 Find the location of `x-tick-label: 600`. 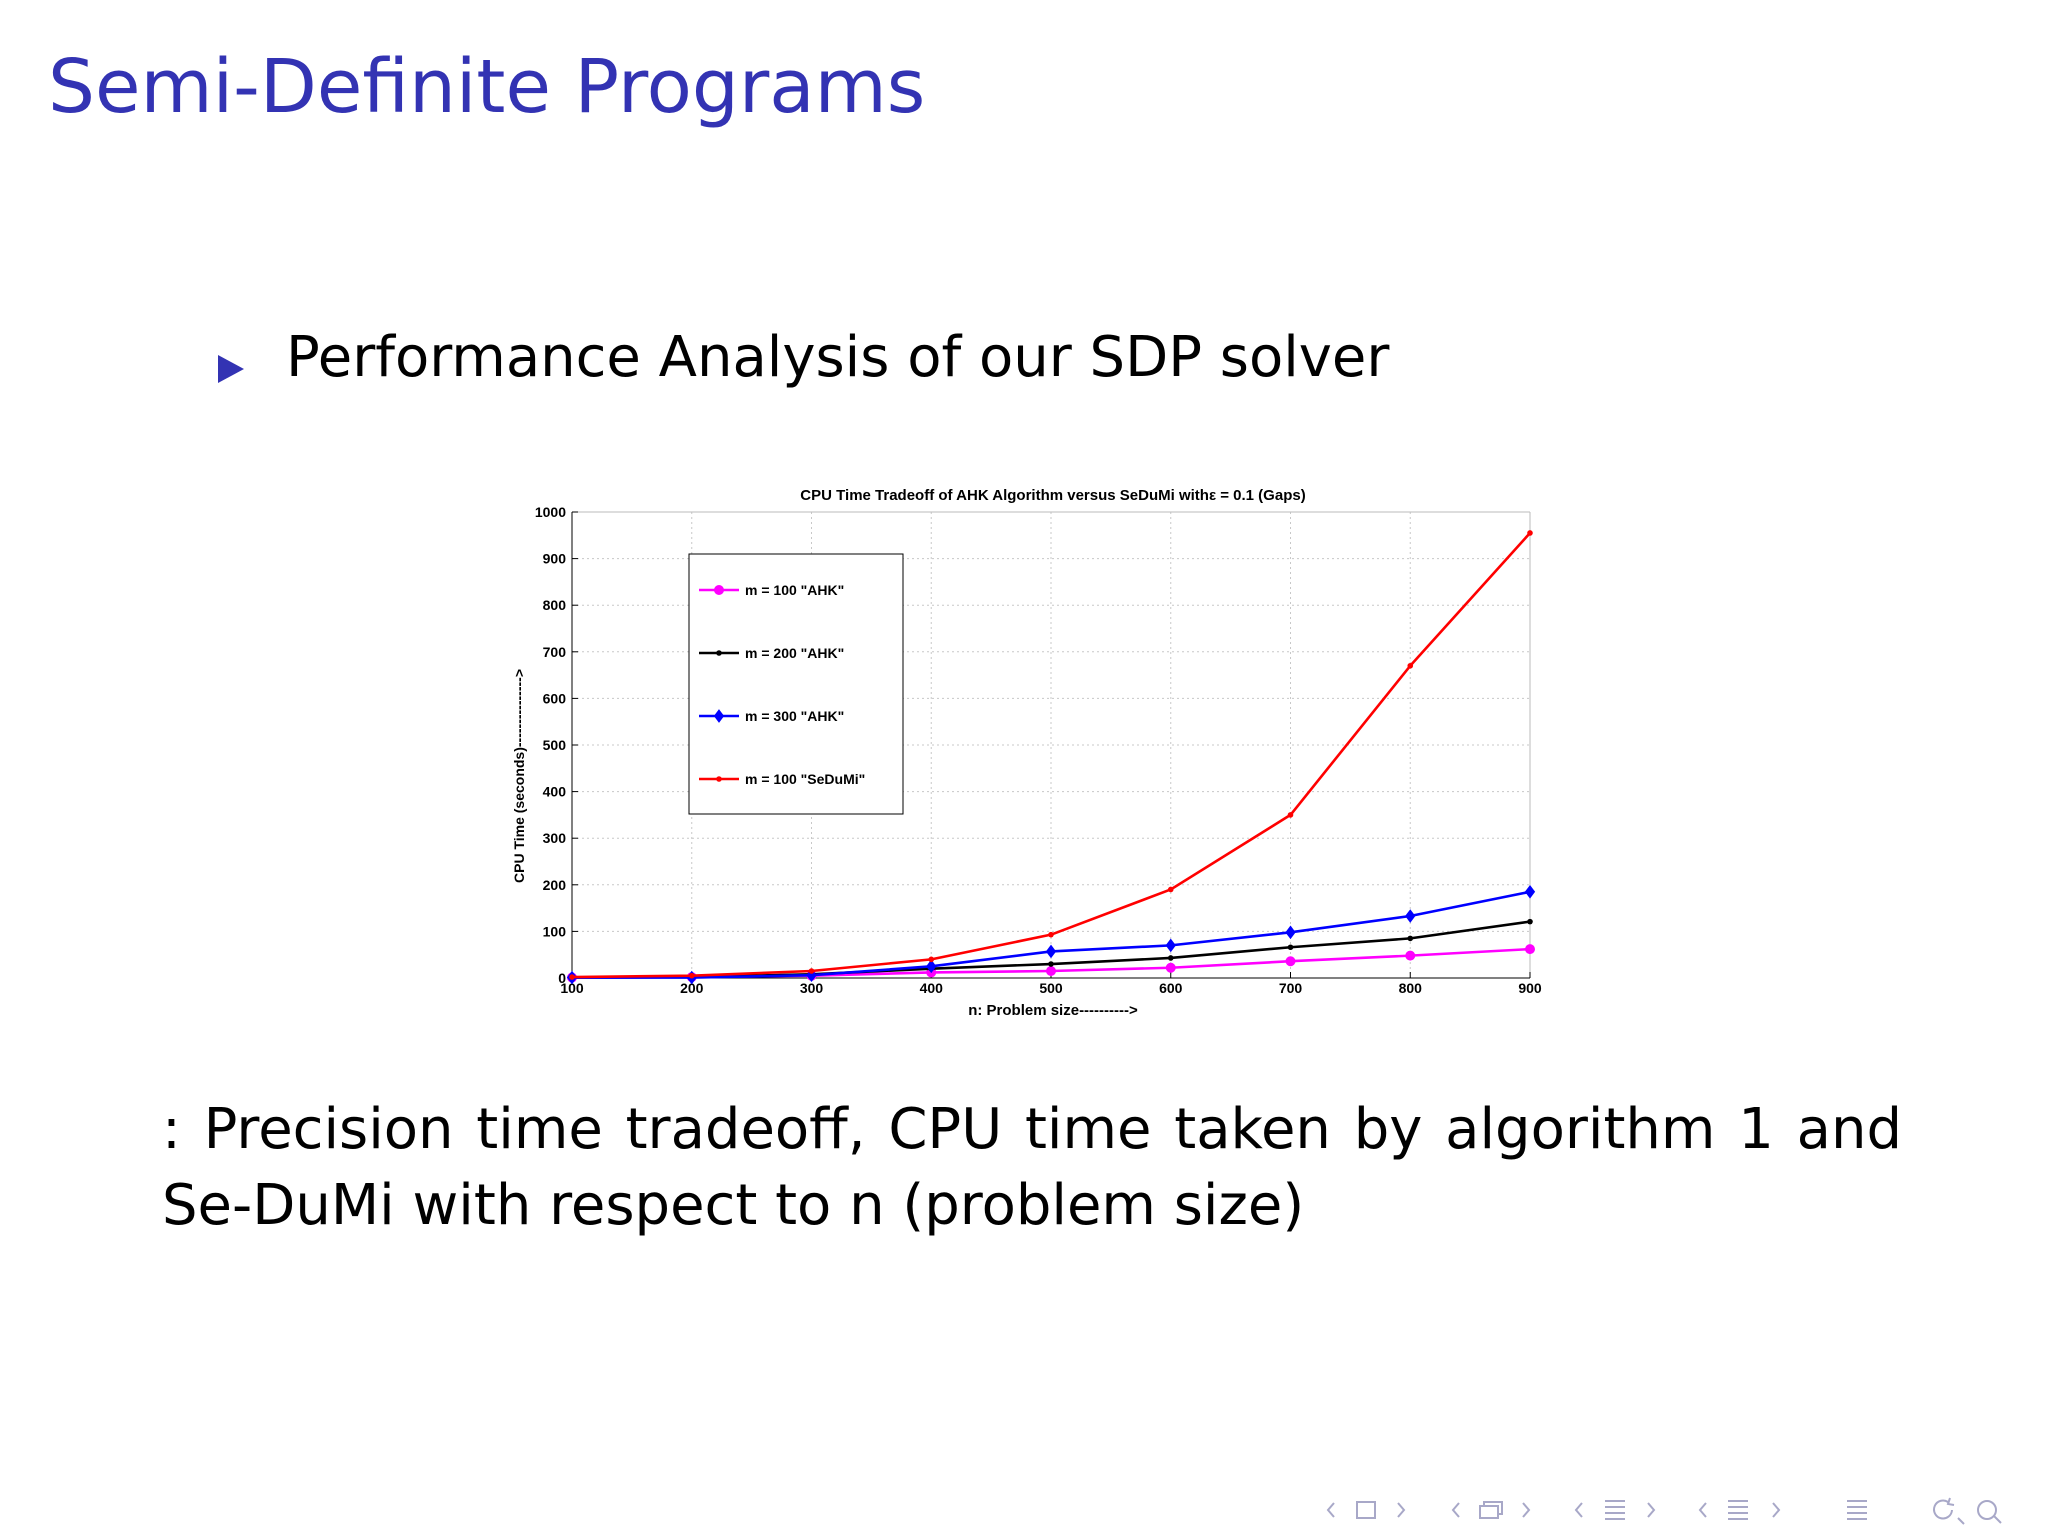

x-tick-label: 600 is located at coordinates (1171, 988).